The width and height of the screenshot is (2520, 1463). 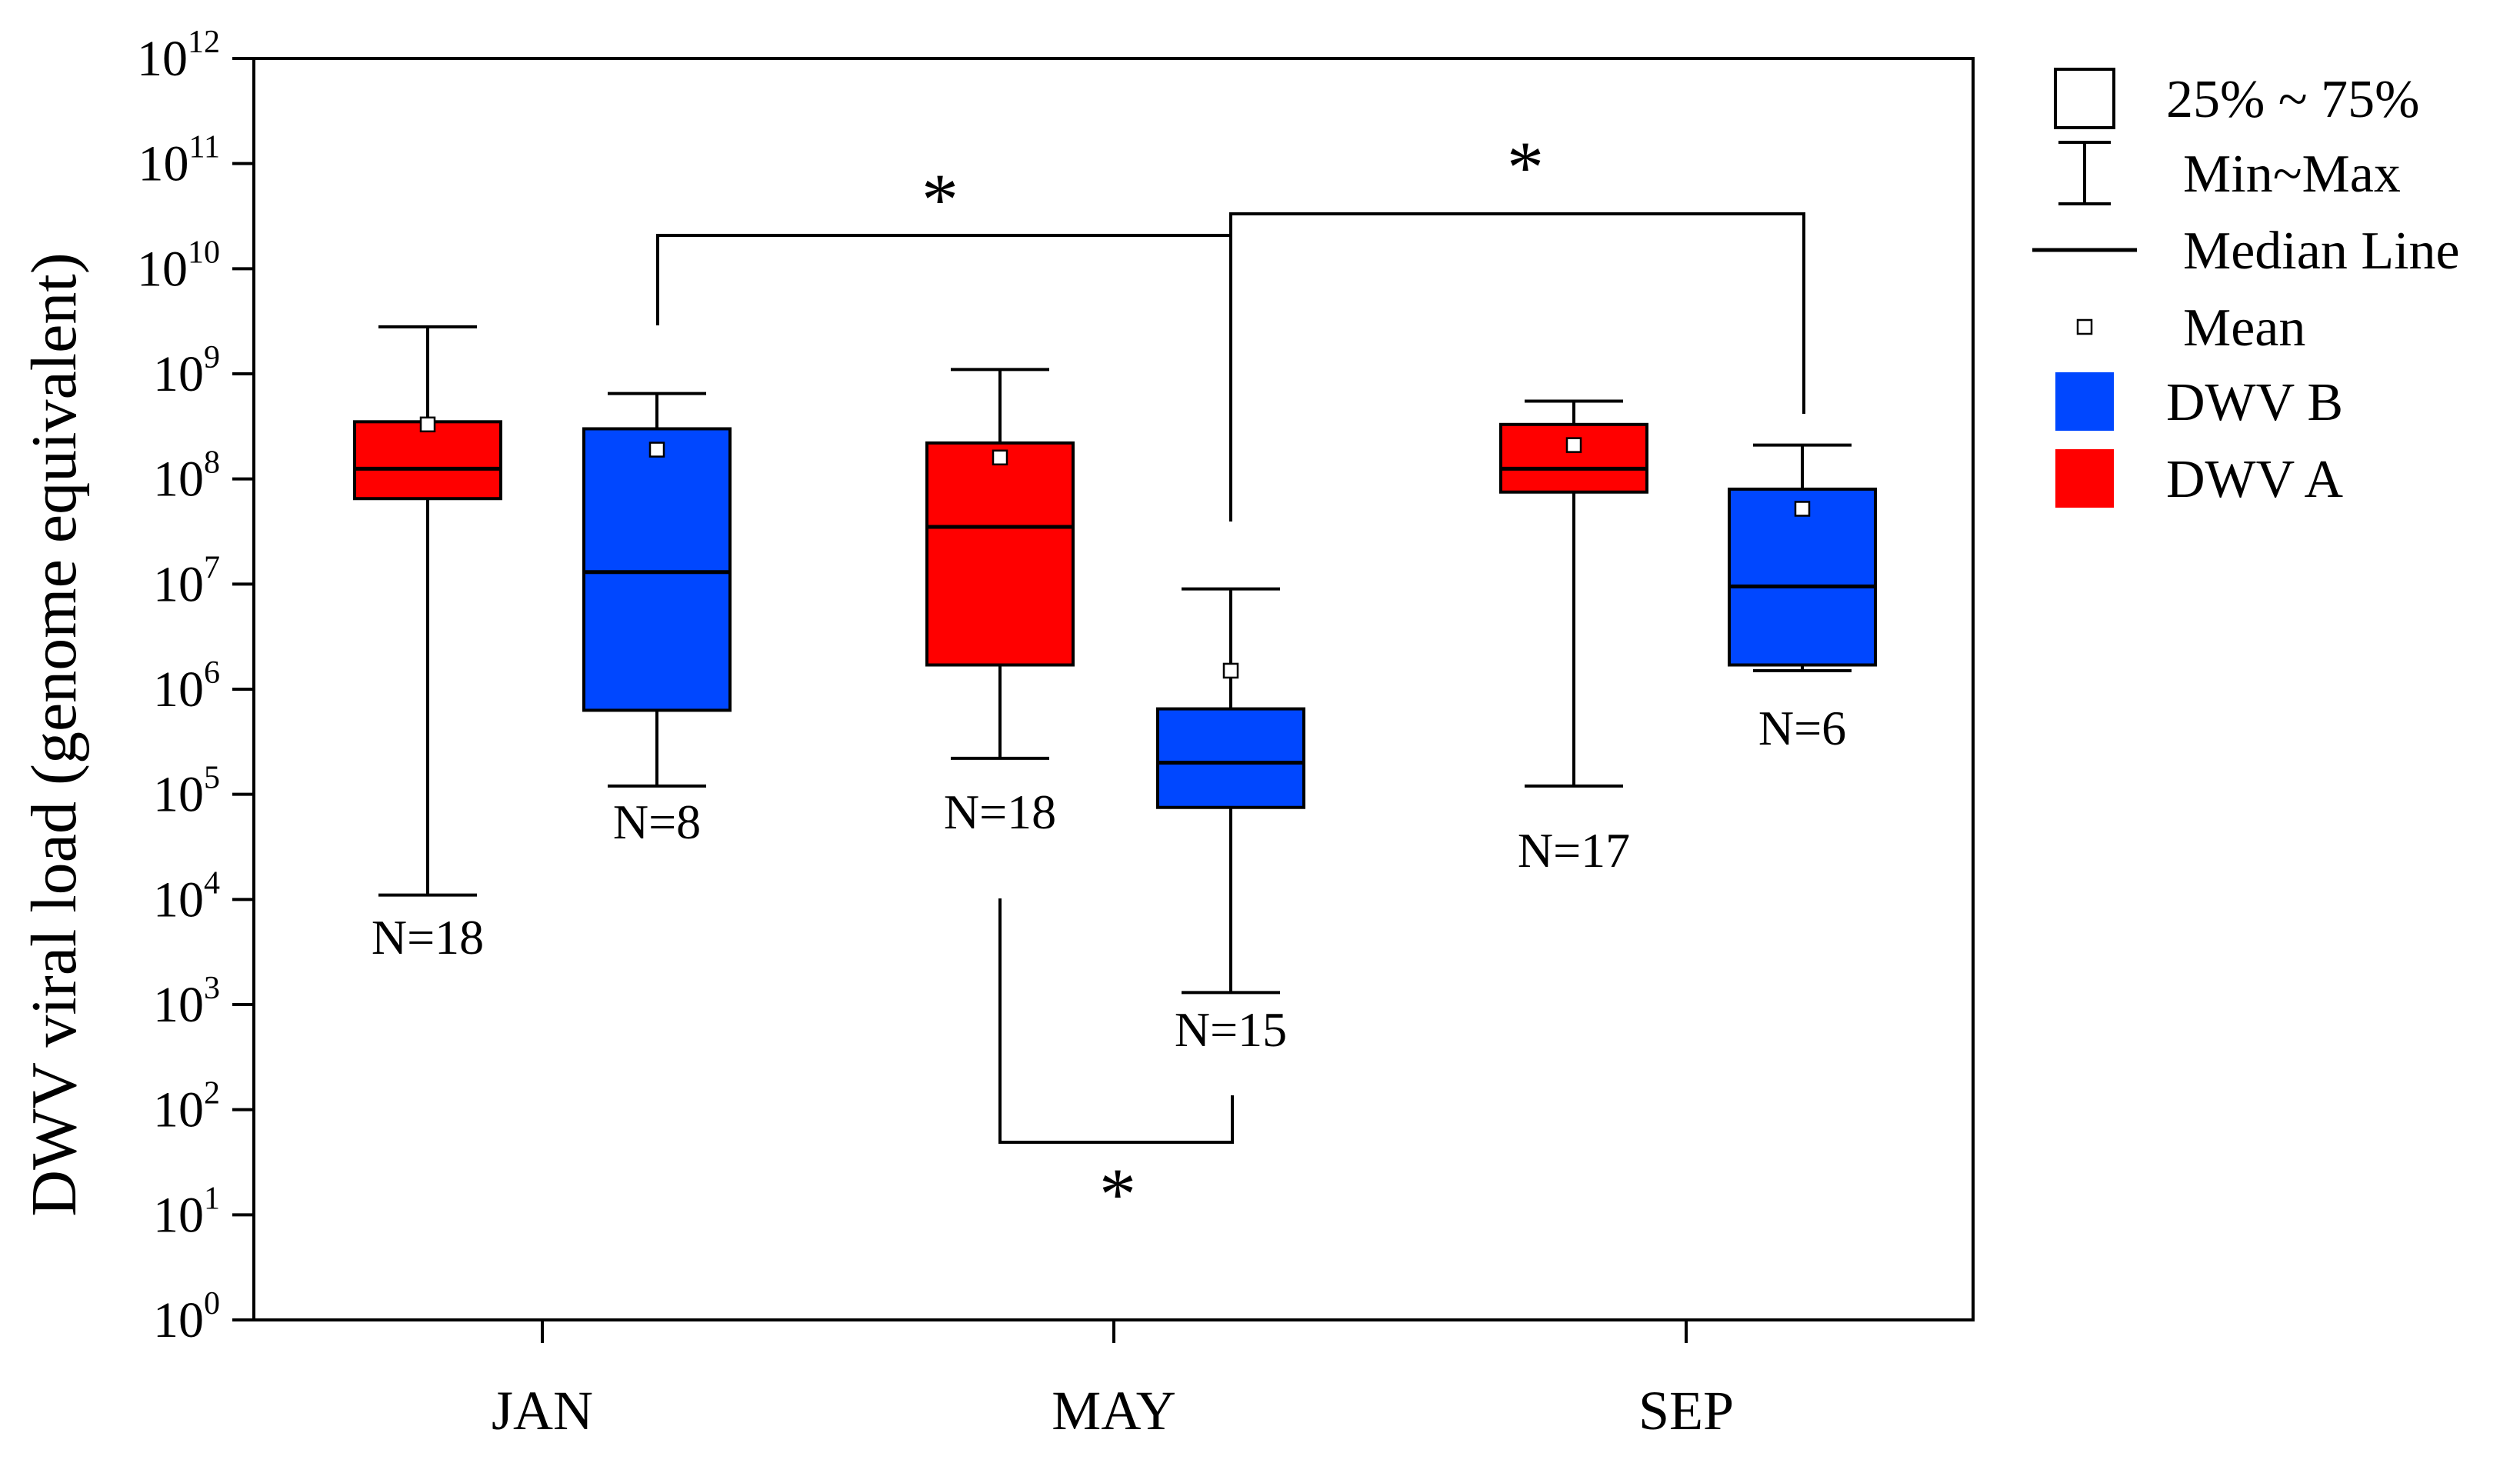 I want to click on y-tick-label: 10⁵, so click(x=187, y=792).